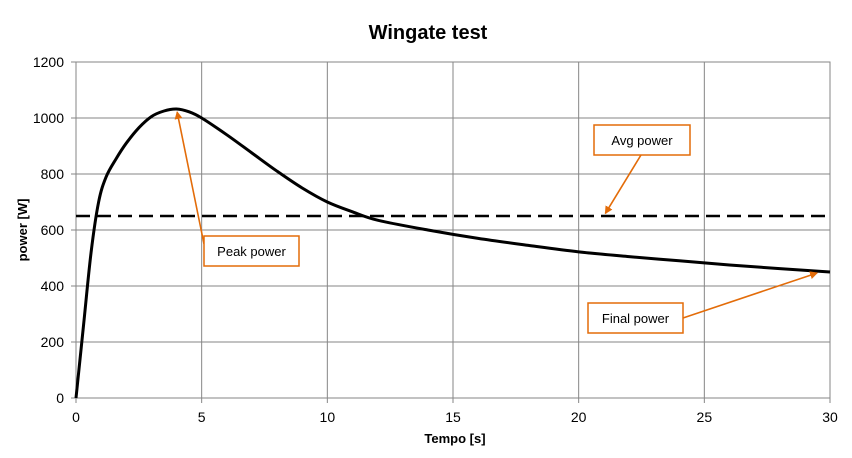 This screenshot has height=458, width=852. What do you see at coordinates (48, 118) in the screenshot?
I see `y-tick-label: 1000` at bounding box center [48, 118].